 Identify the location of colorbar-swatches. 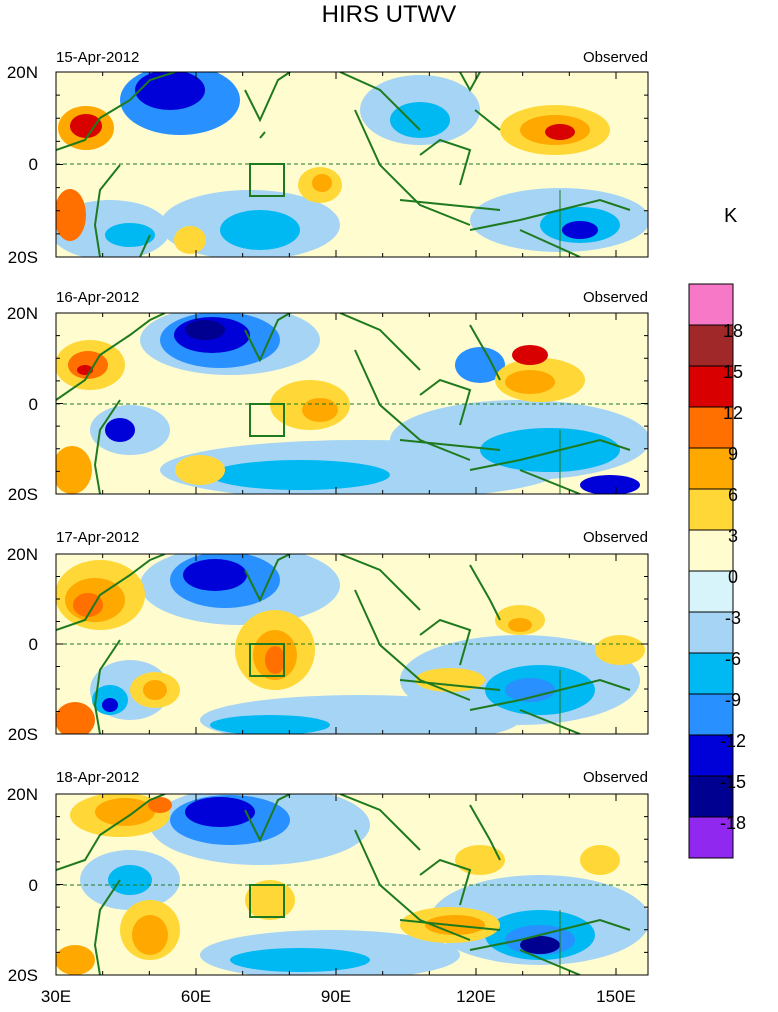
(711, 571).